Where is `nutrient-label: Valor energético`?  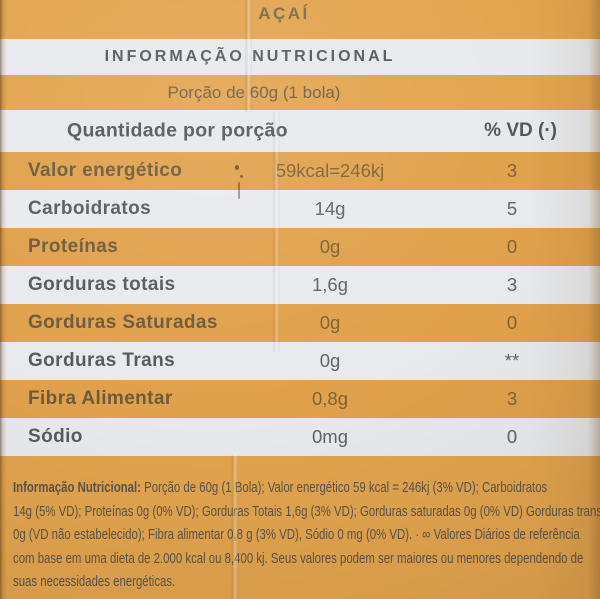 nutrient-label: Valor energético is located at coordinates (105, 170).